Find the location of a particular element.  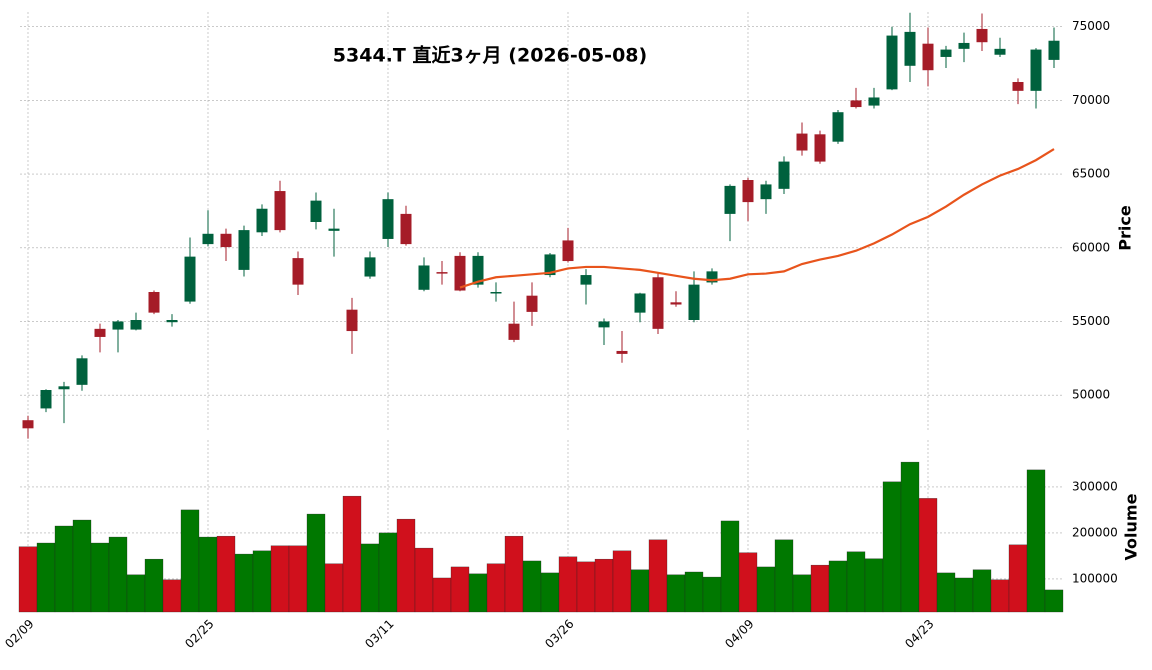

volume-tick-label: 300000 is located at coordinates (1095, 486).